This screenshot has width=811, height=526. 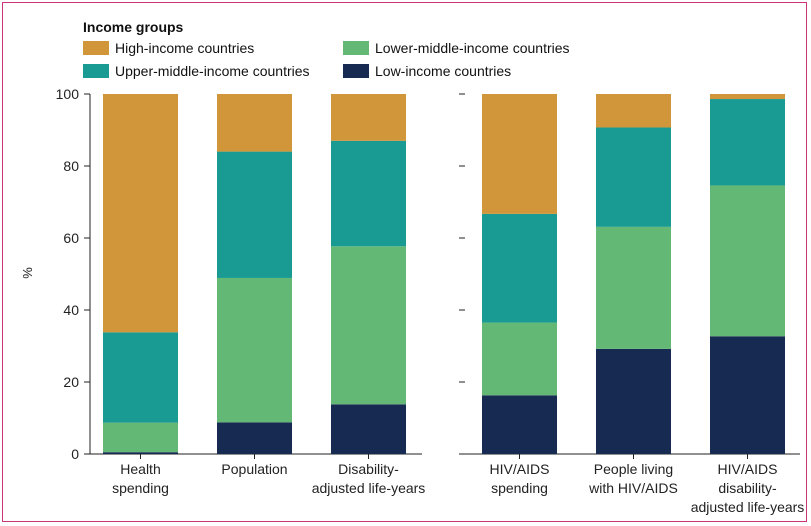 I want to click on legend-swatch-lower-middle, so click(x=356, y=48).